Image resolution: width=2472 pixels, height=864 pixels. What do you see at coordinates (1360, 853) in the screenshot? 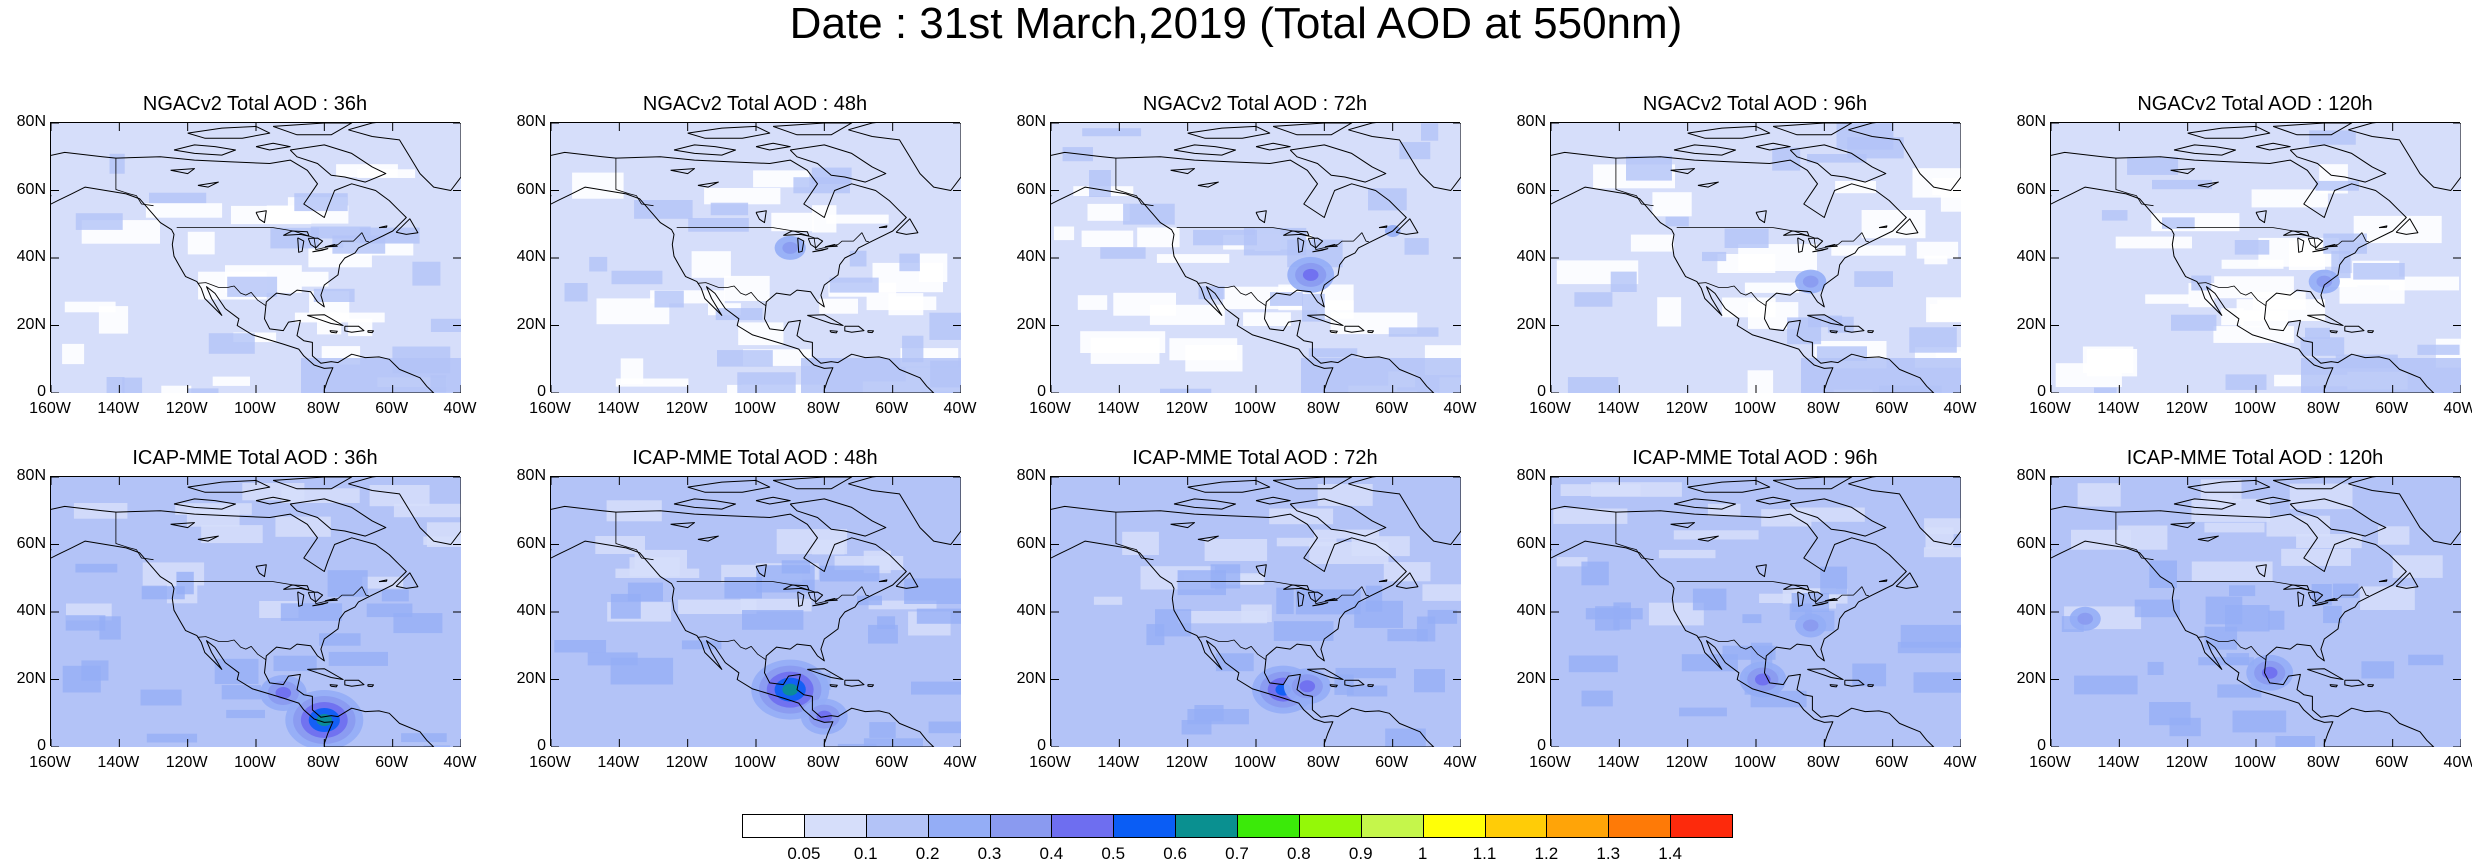
I see `colorbar-label: 0.9` at bounding box center [1360, 853].